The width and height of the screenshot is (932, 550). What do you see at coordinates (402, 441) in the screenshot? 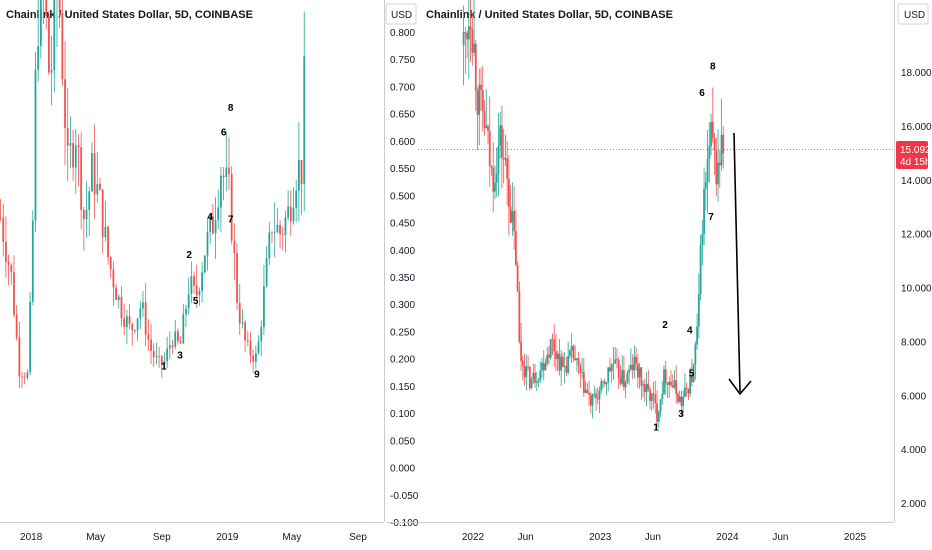
I see `left-y-tick-label: 0.050` at bounding box center [402, 441].